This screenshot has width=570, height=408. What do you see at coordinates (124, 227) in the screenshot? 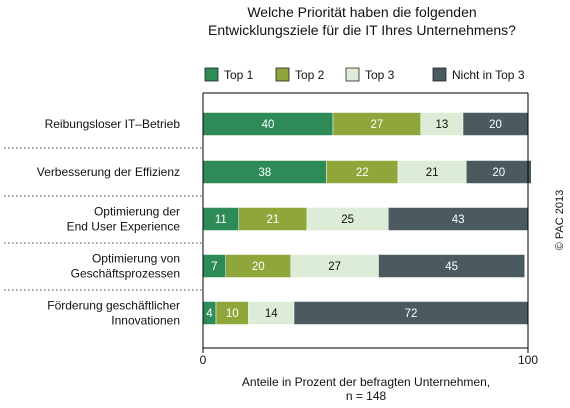
I see `category-label: End User Experience` at bounding box center [124, 227].